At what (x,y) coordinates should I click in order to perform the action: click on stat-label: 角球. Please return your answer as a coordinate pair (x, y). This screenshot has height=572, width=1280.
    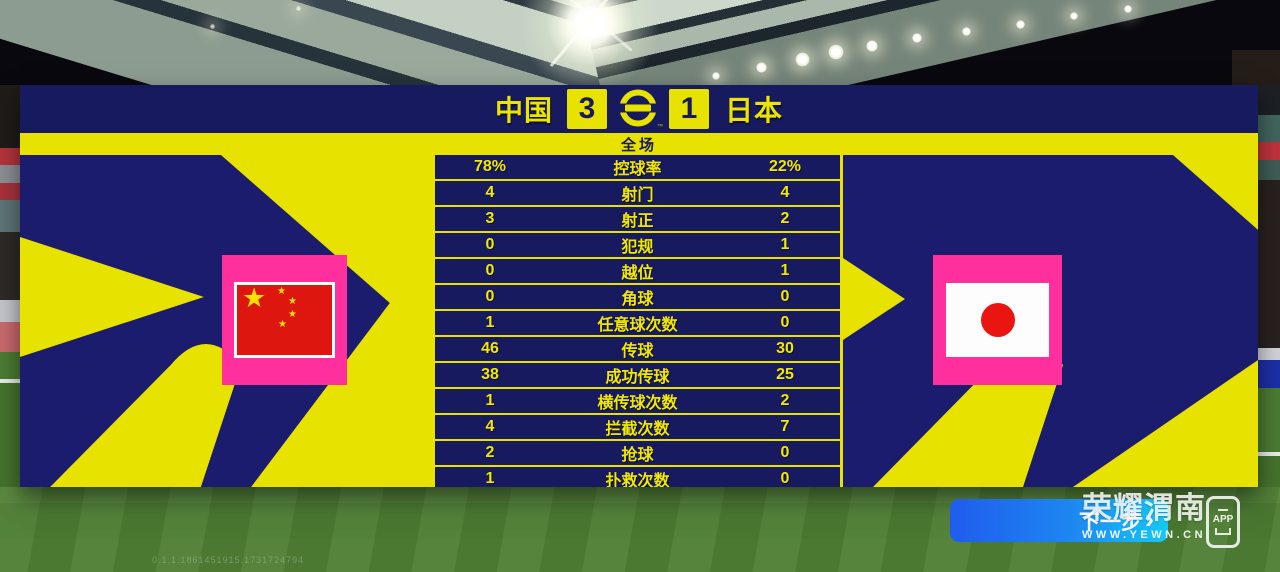
    Looking at the image, I should click on (637, 299).